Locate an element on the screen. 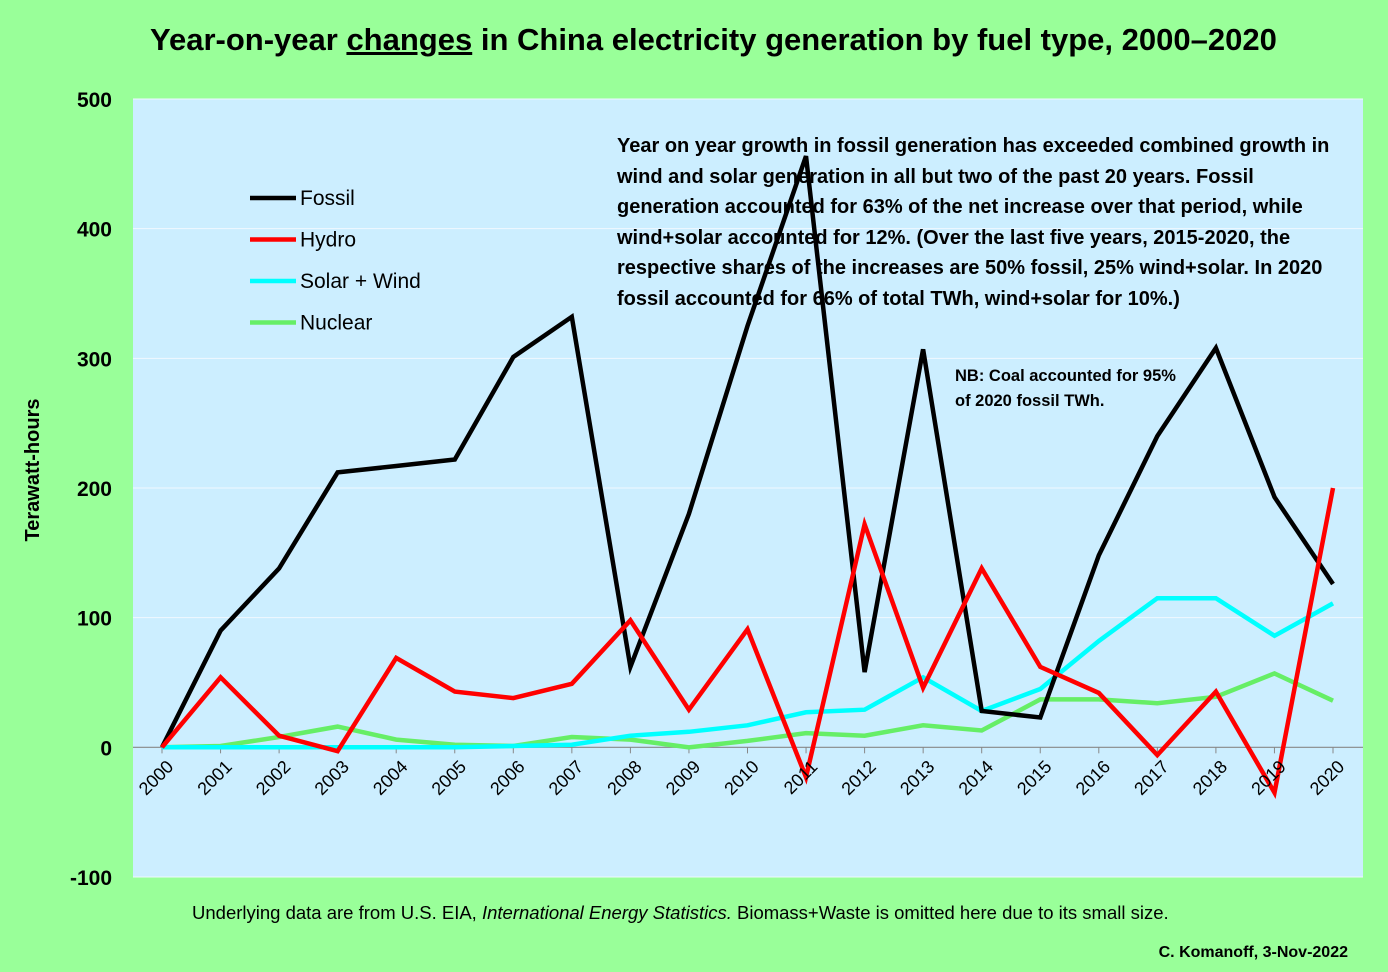  title-underlined: changes is located at coordinates (409, 39).